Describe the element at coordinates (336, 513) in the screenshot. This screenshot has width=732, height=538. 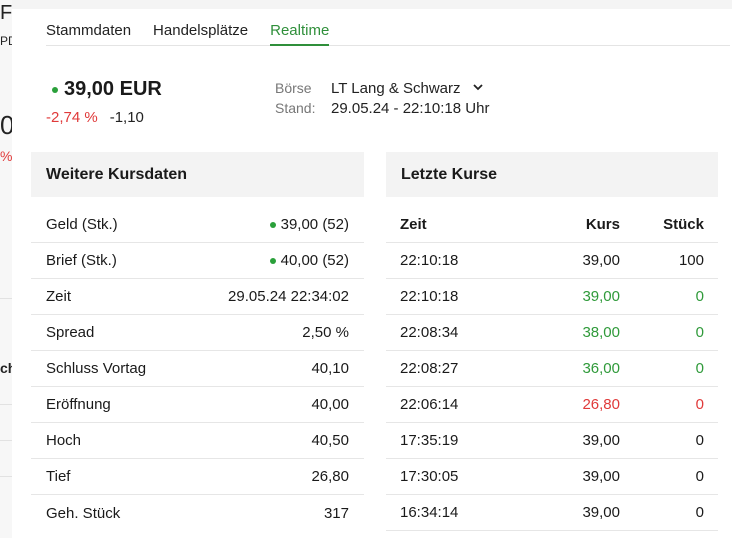
I see `row-value: 317` at that location.